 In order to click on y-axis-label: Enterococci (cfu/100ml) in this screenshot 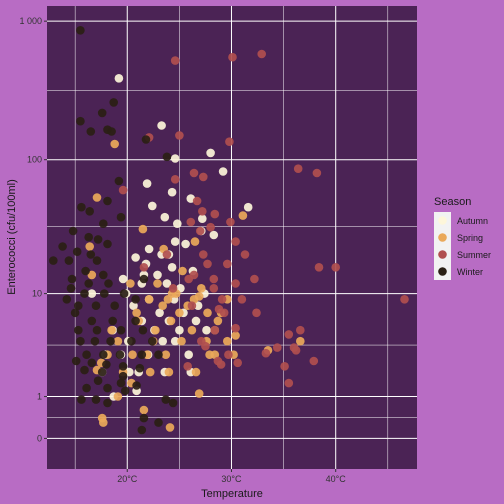, I will do `click(12, 237)`.